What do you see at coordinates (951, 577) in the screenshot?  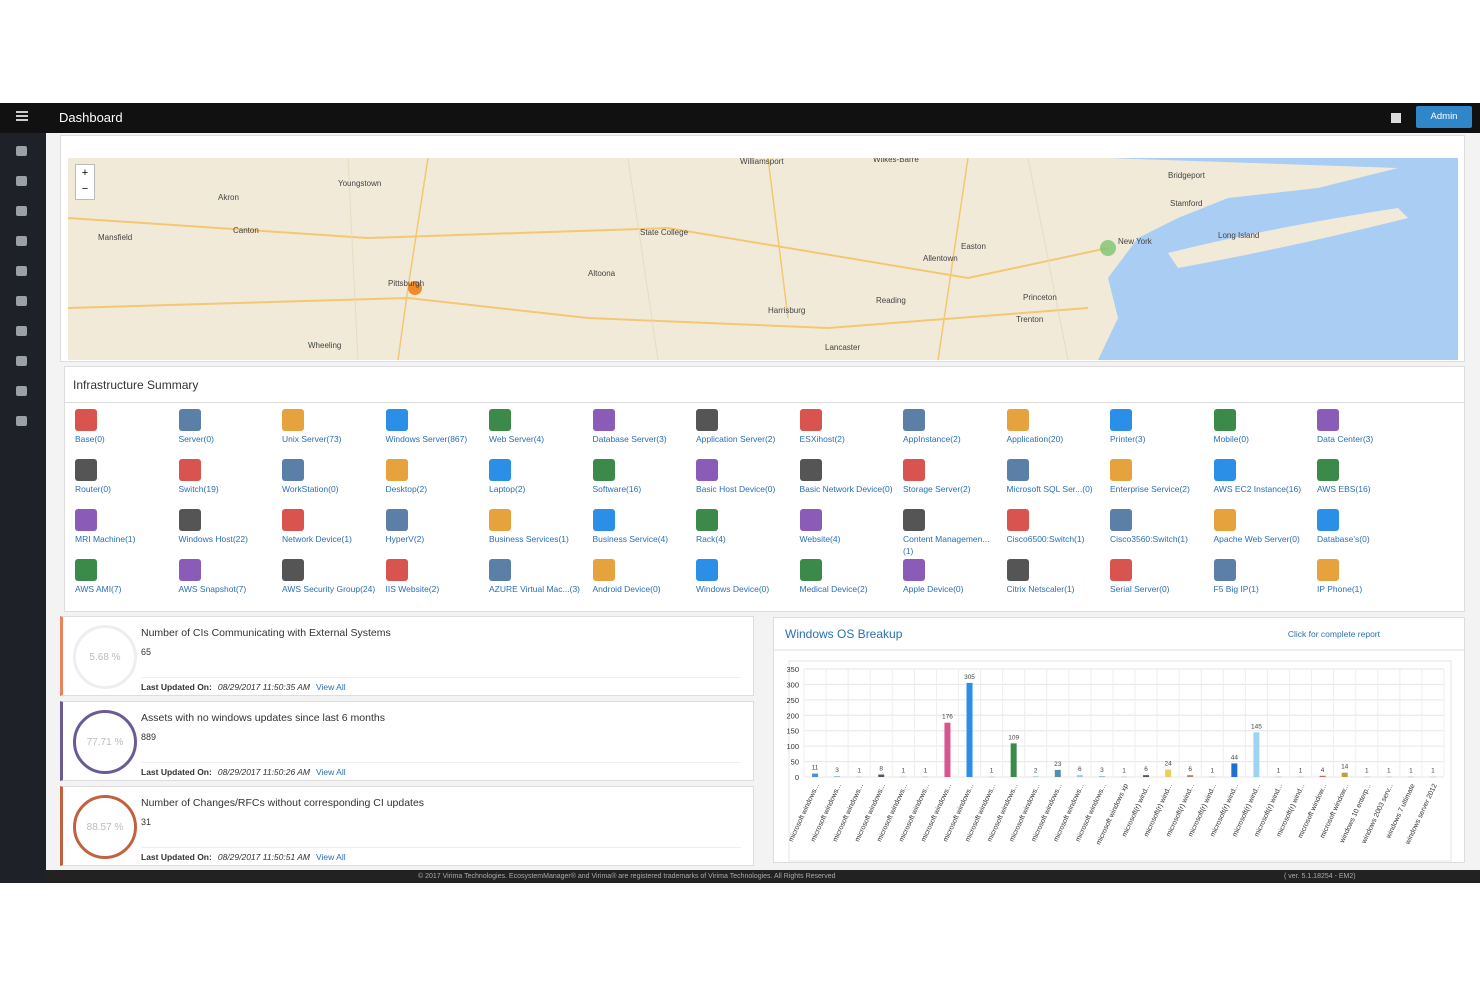 I see `asset-type: Apple Device(0)` at bounding box center [951, 577].